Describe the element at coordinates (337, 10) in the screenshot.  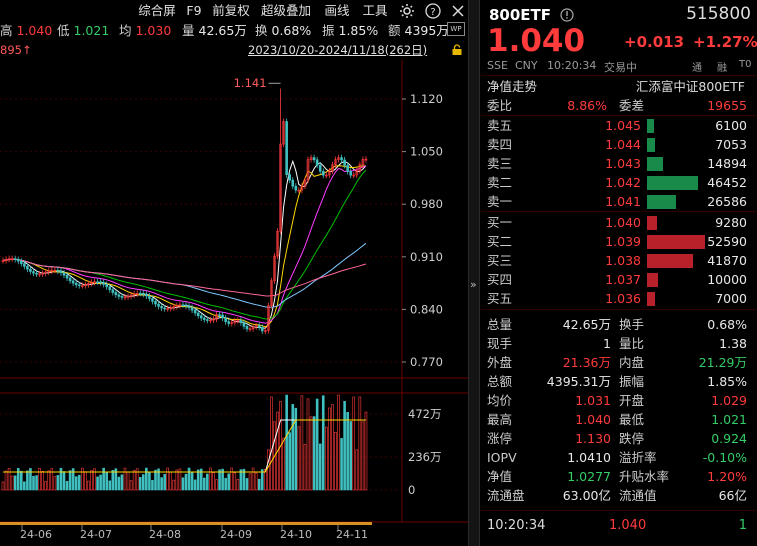
I see `toolbar-draw: 画线` at that location.